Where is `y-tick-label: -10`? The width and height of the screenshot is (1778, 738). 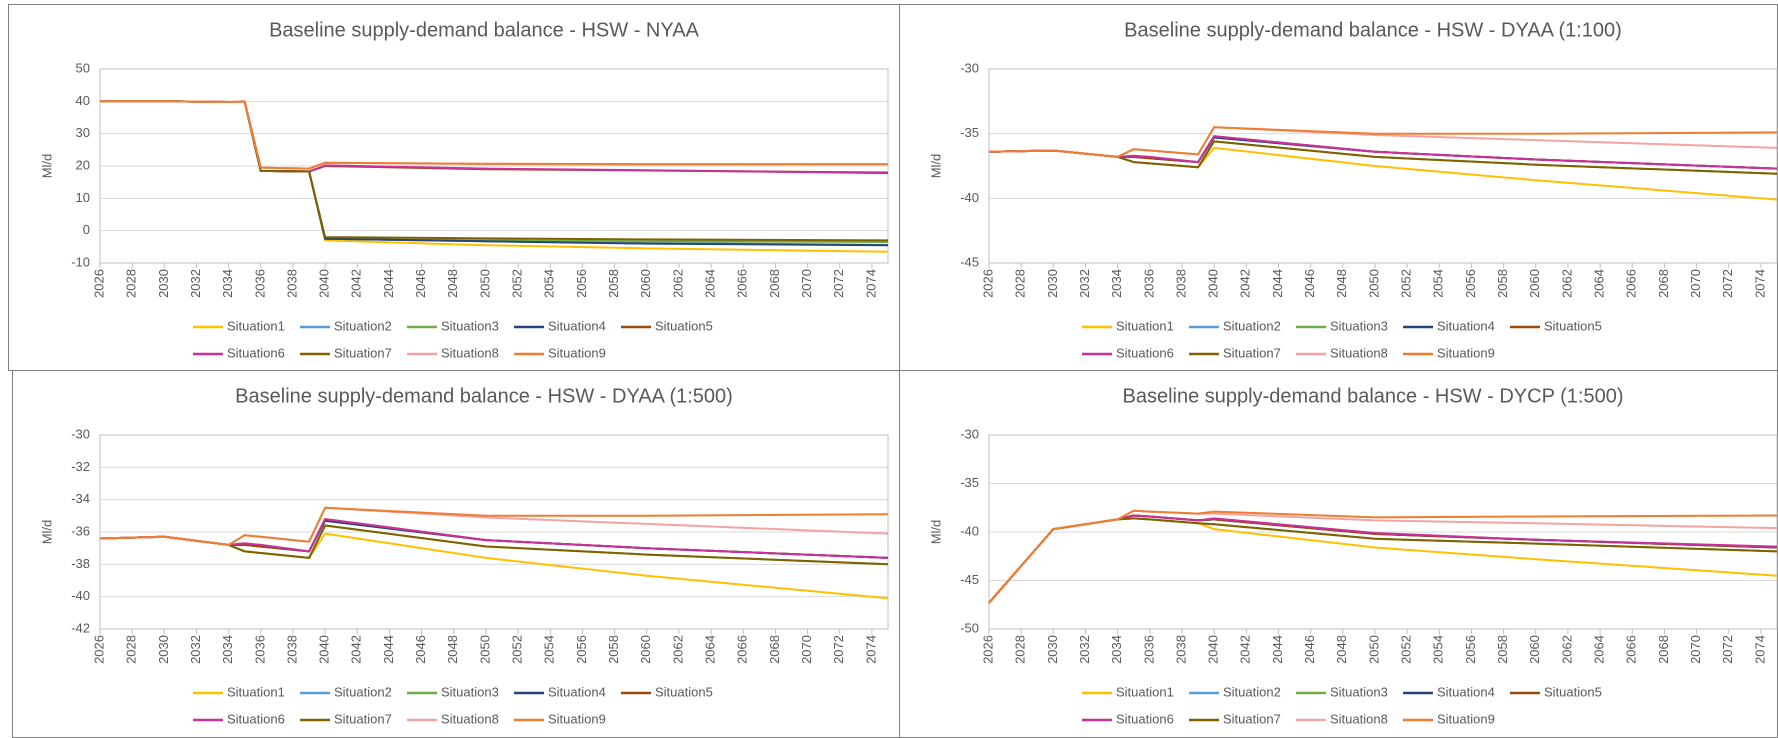 y-tick-label: -10 is located at coordinates (80, 261).